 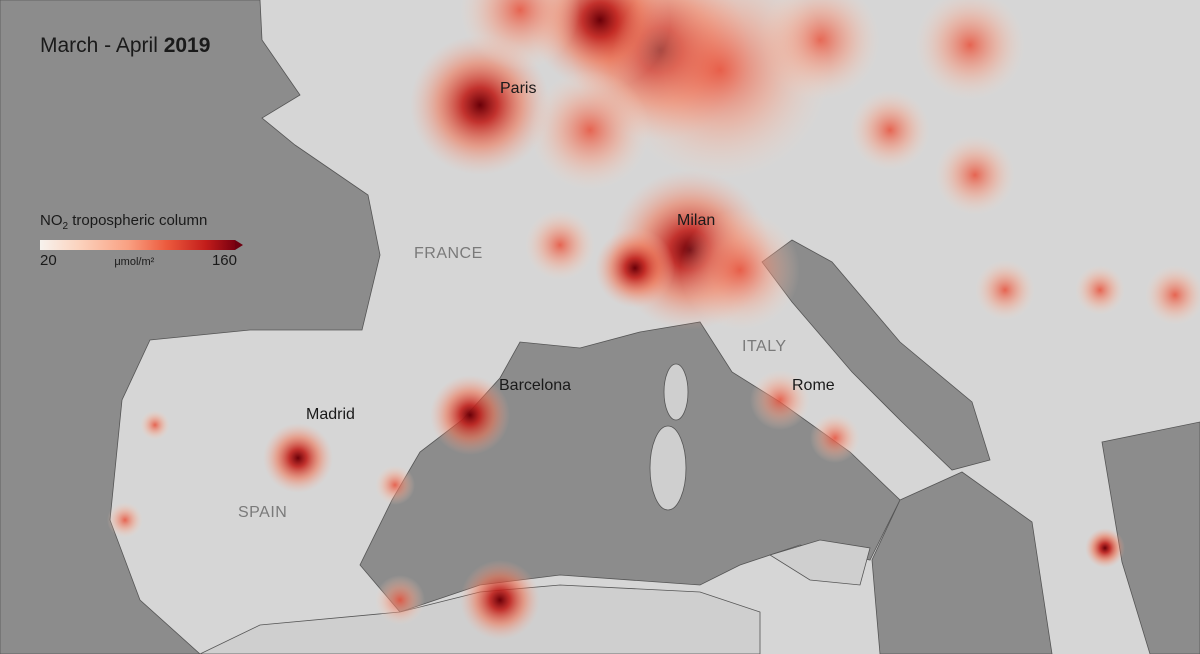 I want to click on city-label-rome: Rome, so click(x=813, y=385).